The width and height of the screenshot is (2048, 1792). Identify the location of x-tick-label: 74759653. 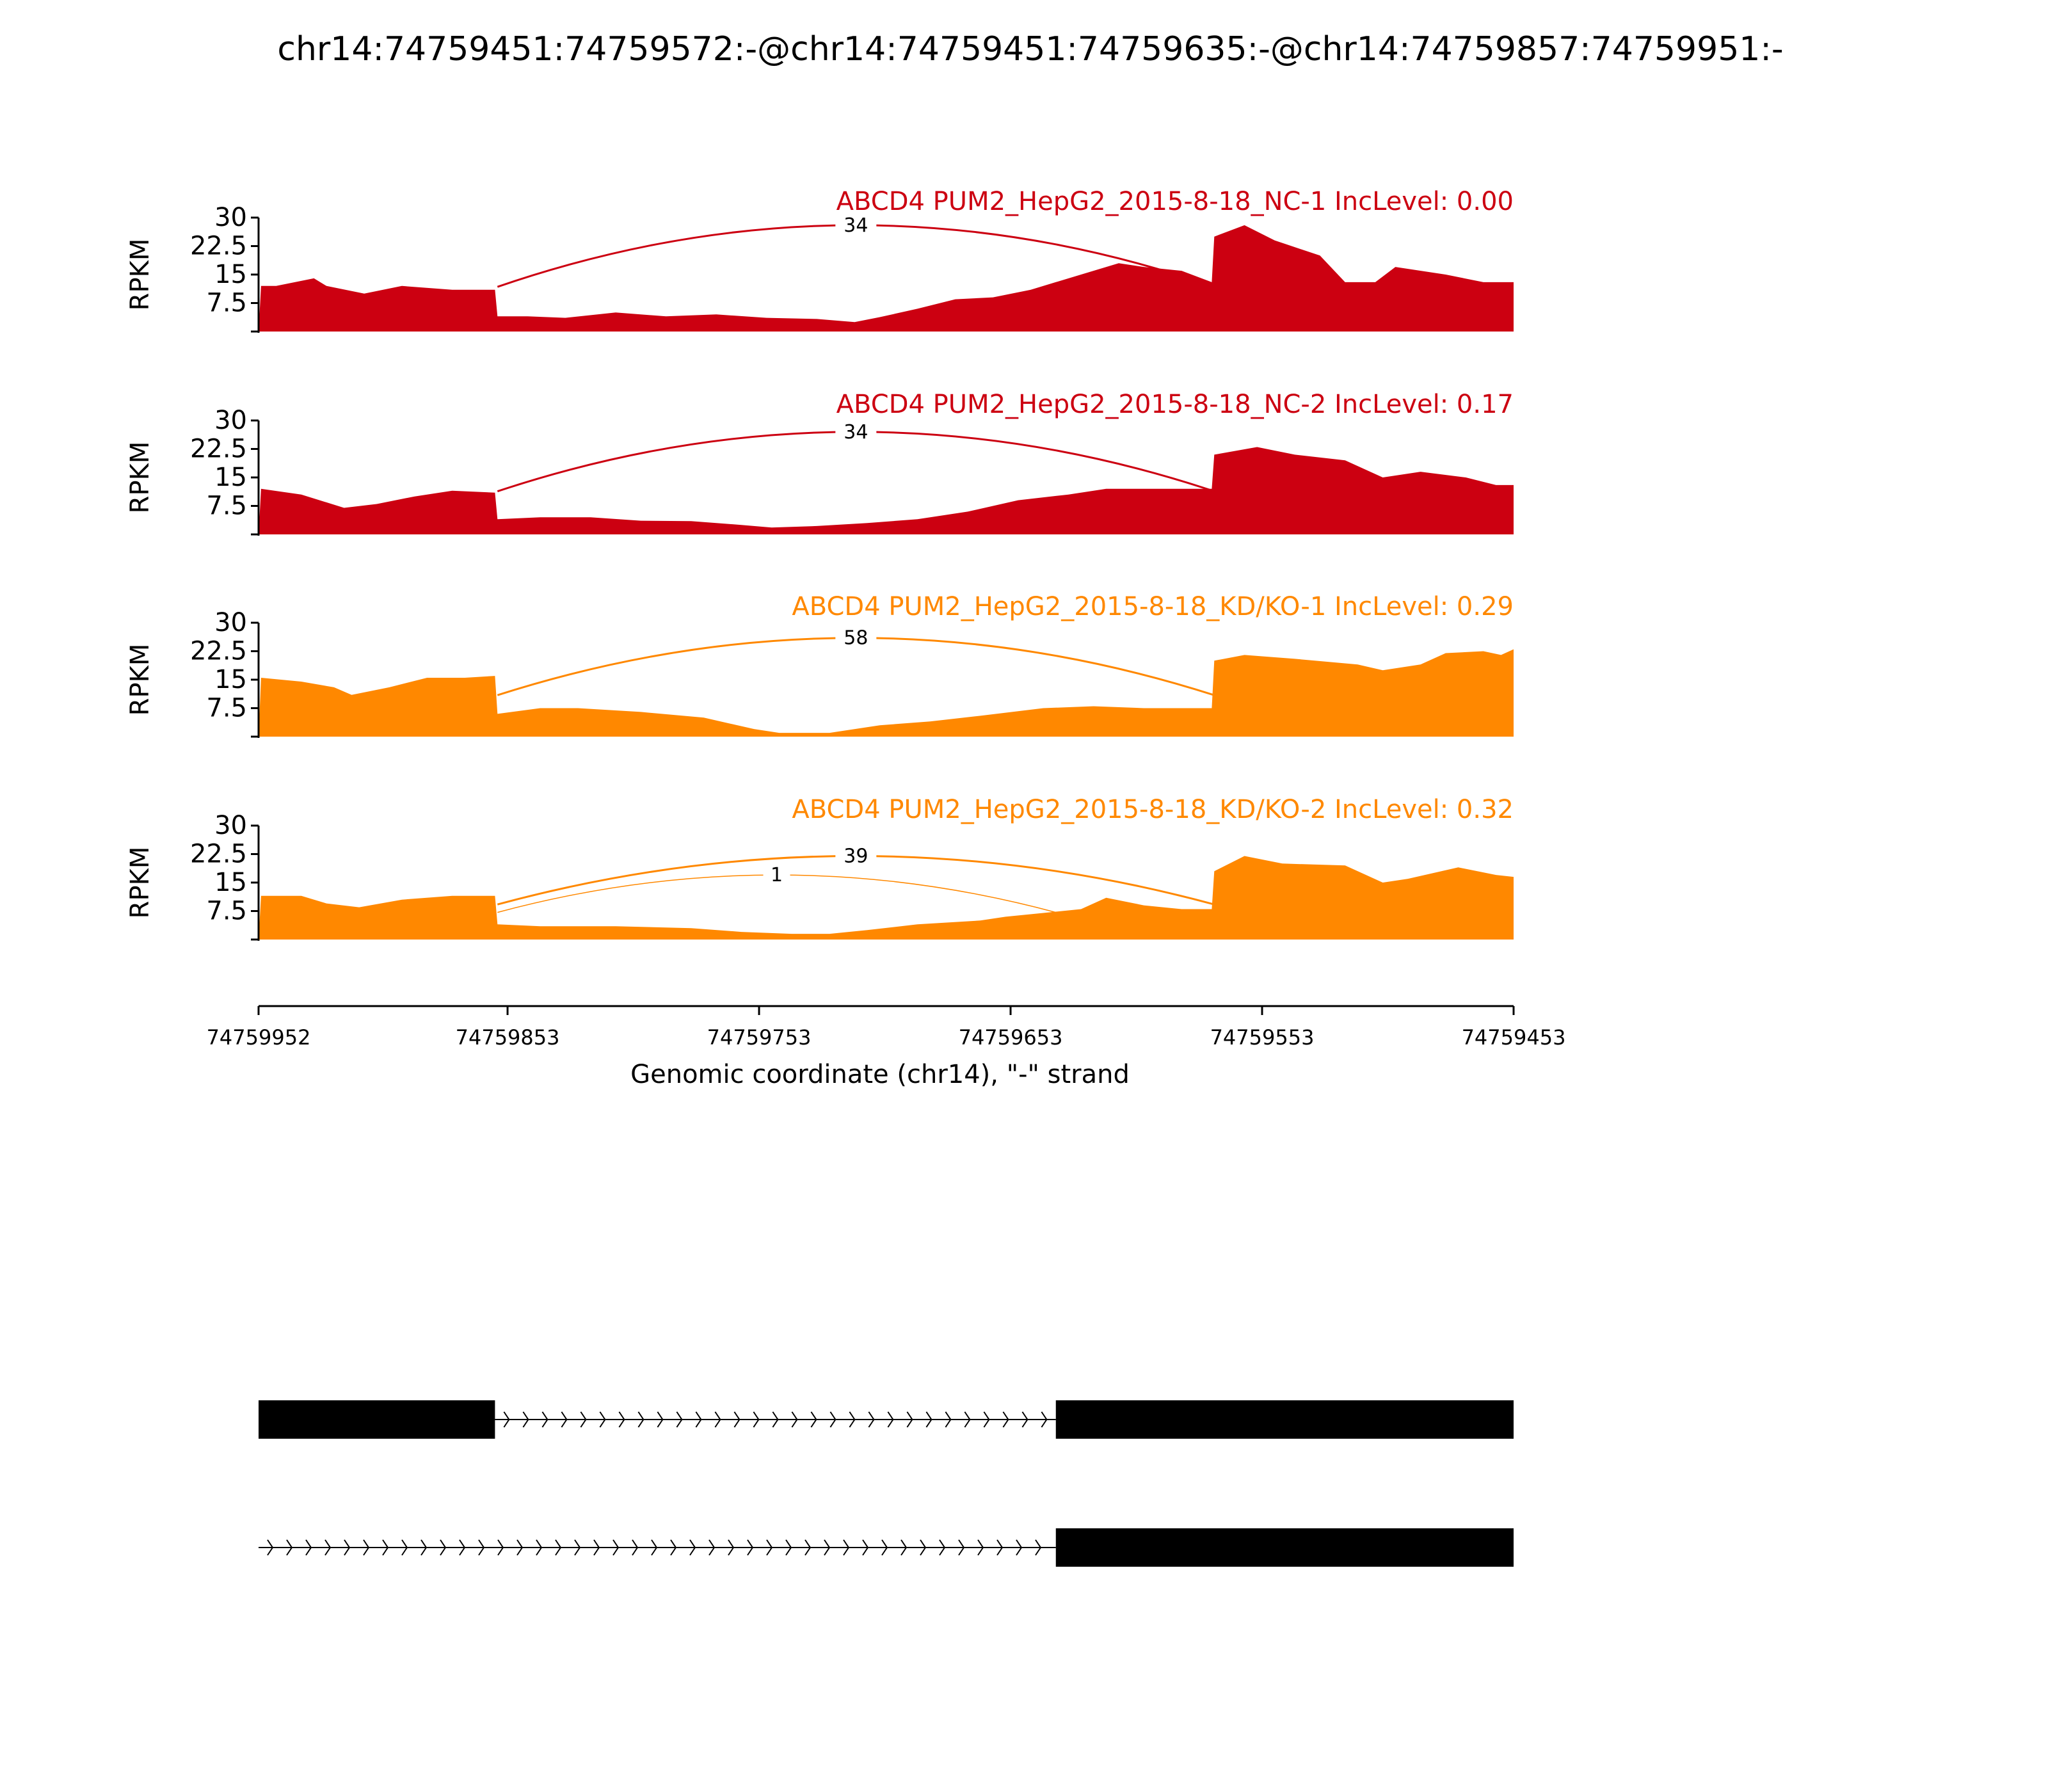
(1011, 1037).